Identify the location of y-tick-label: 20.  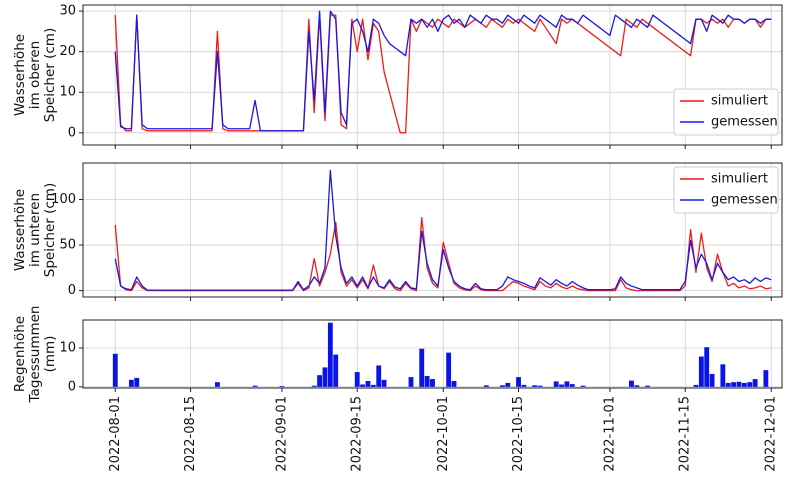
(67, 51).